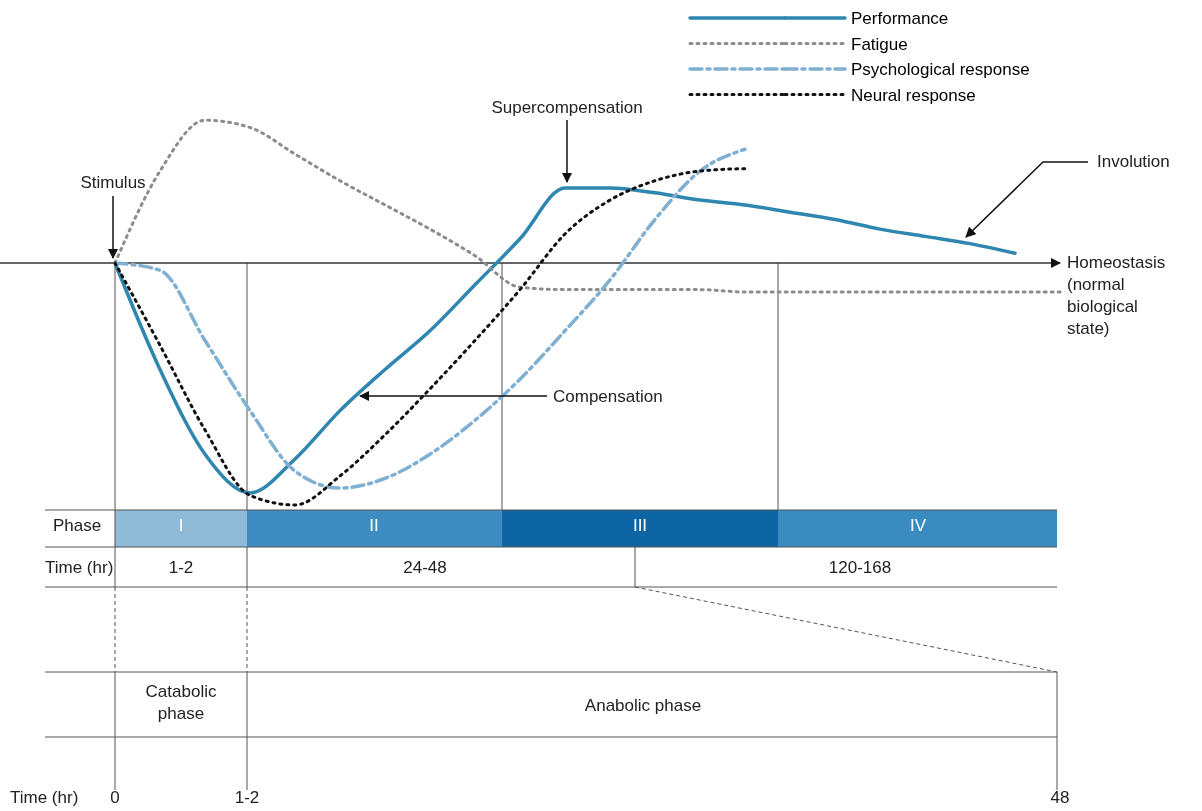 Image resolution: width=1202 pixels, height=811 pixels. What do you see at coordinates (115, 797) in the screenshot?
I see `text: 0` at bounding box center [115, 797].